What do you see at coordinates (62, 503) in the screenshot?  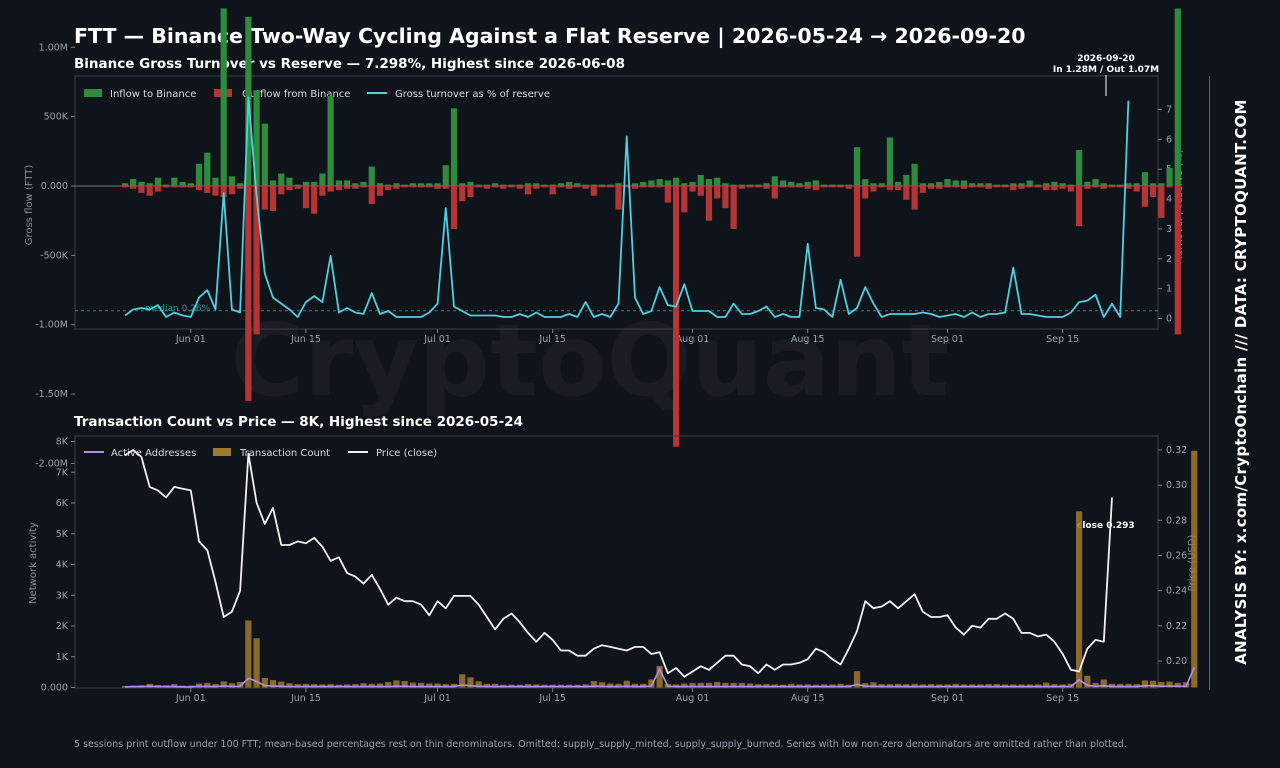 I see `activity-y-tick-label: 6K` at bounding box center [62, 503].